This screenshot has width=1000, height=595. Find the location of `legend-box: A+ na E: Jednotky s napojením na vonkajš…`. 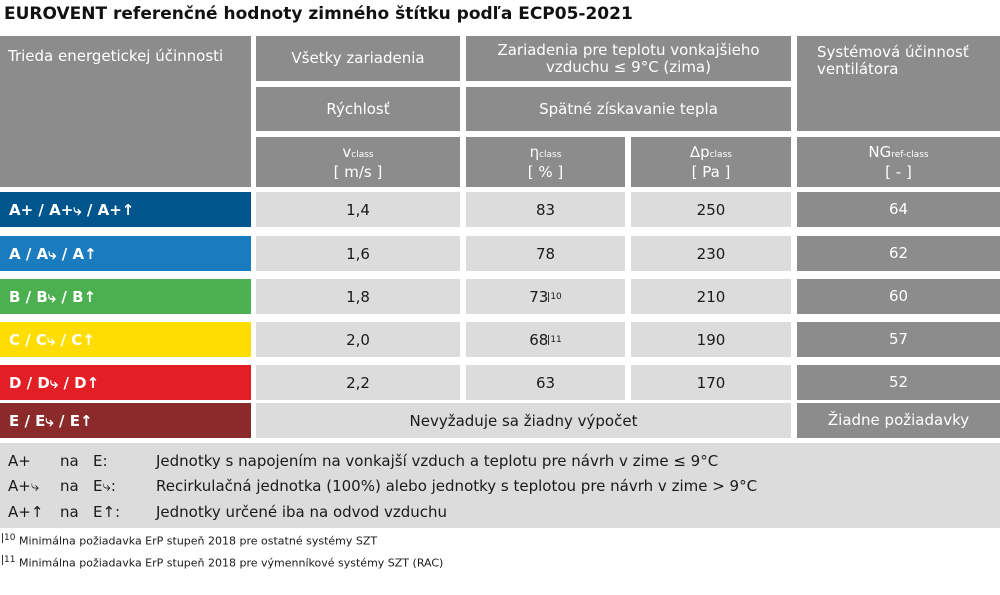

legend-box: A+ na E: Jednotky s napojením na vonkajš… is located at coordinates (500, 485).